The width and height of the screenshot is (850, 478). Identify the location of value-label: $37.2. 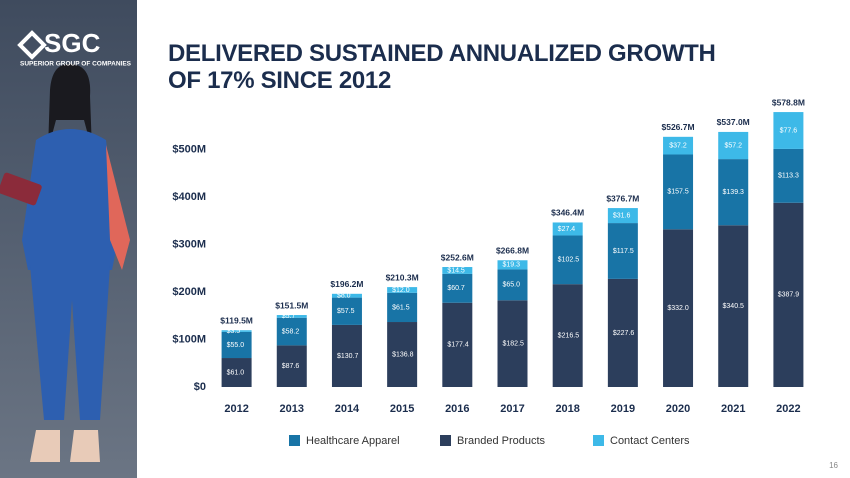
(678, 145).